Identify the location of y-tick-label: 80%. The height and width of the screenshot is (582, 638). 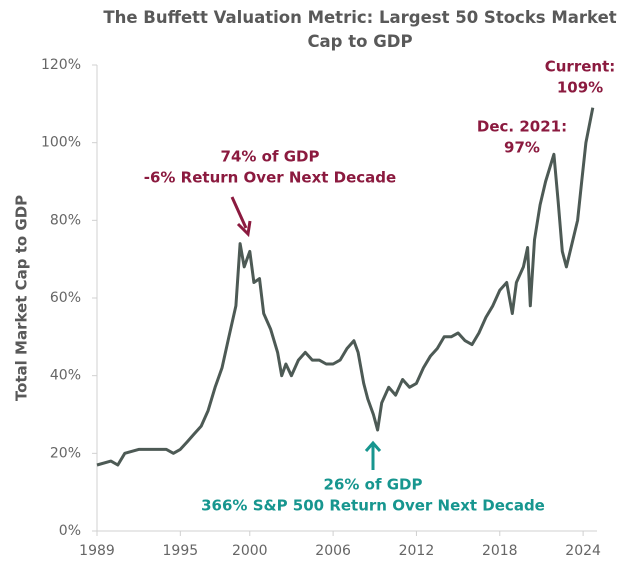
(65, 220).